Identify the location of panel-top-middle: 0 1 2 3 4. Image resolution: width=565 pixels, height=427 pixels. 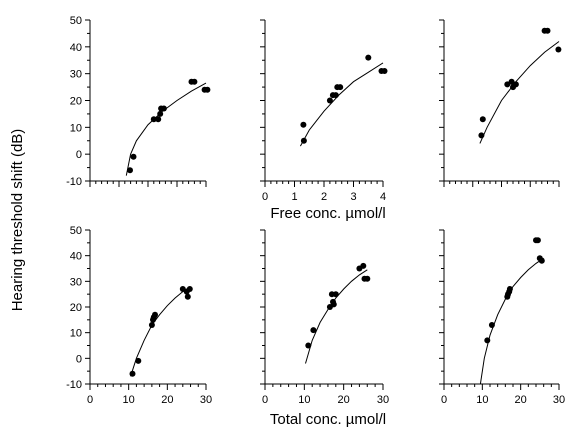
(324, 111).